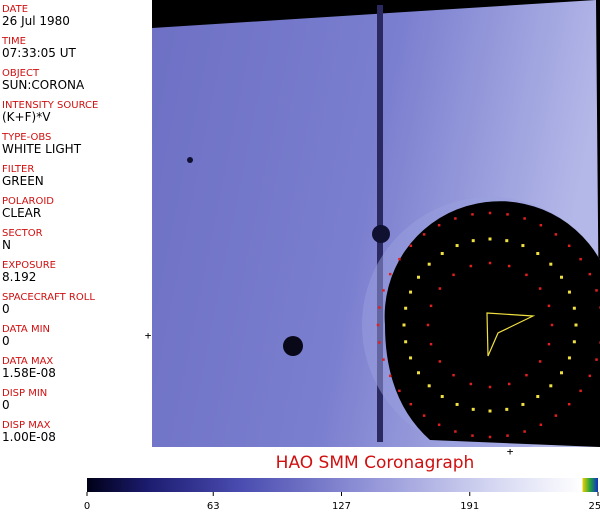 Image resolution: width=600 pixels, height=512 pixels. I want to click on field-label: FILTER, so click(18, 169).